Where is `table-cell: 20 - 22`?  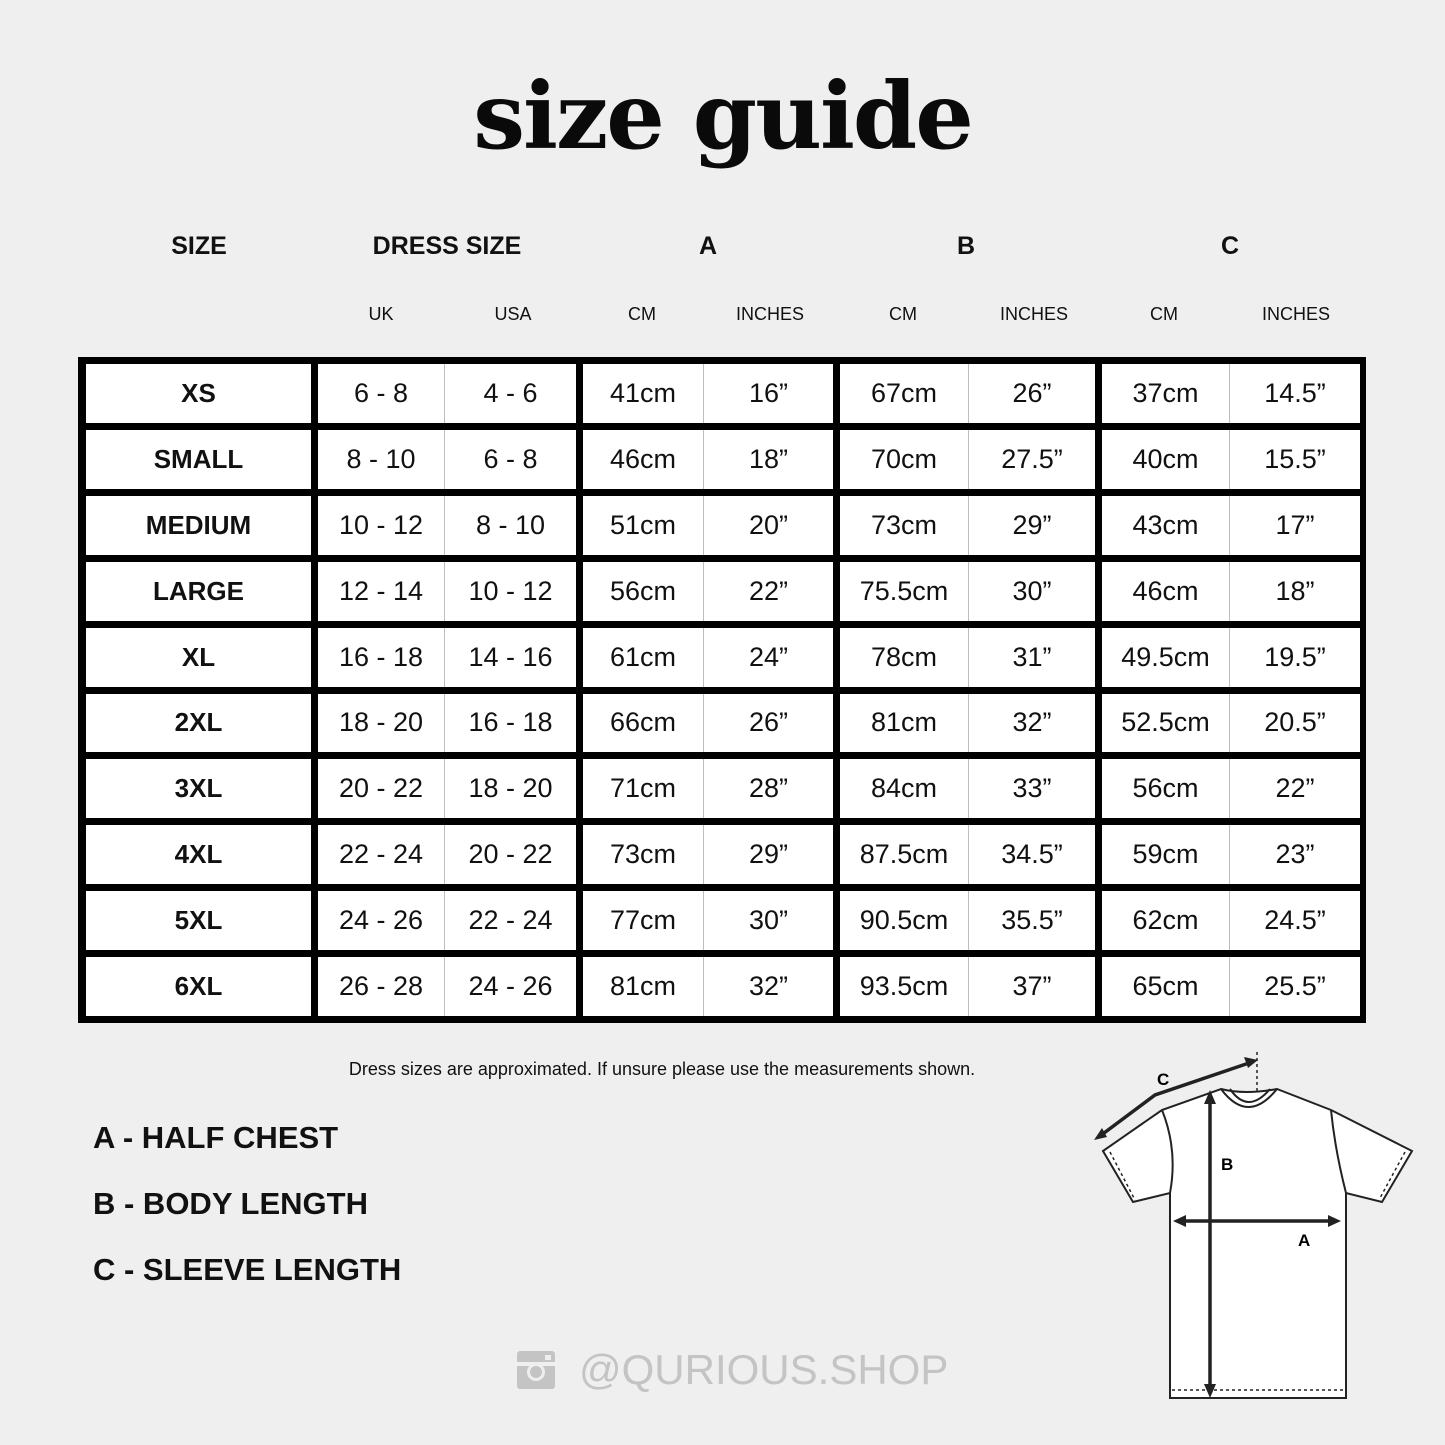 table-cell: 20 - 22 is located at coordinates (510, 855).